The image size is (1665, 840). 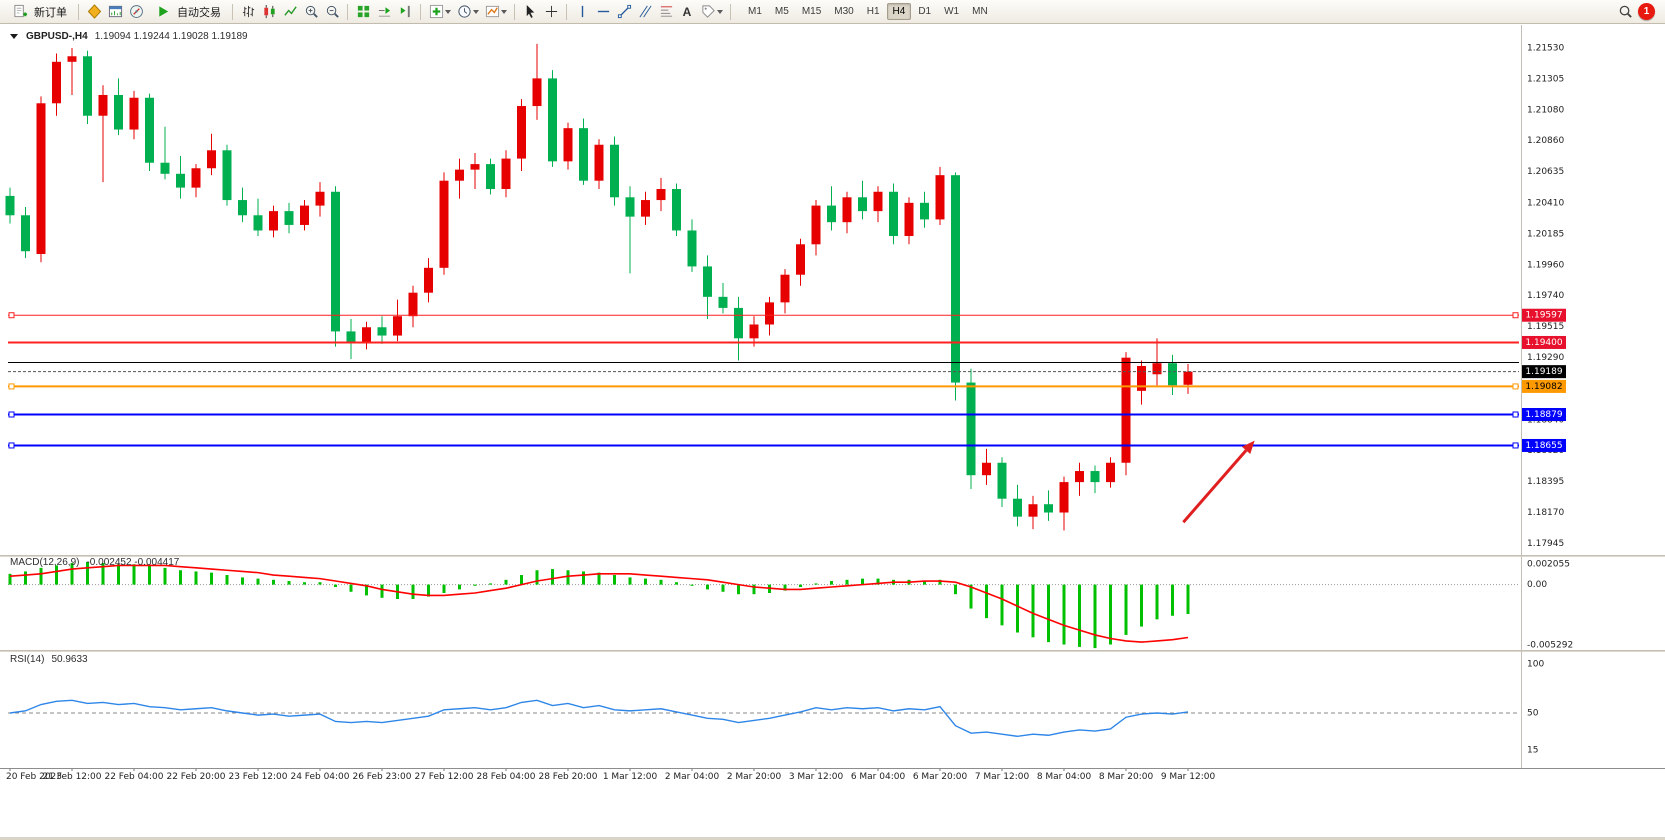 What do you see at coordinates (551, 12) in the screenshot?
I see `crosshair-icon` at bounding box center [551, 12].